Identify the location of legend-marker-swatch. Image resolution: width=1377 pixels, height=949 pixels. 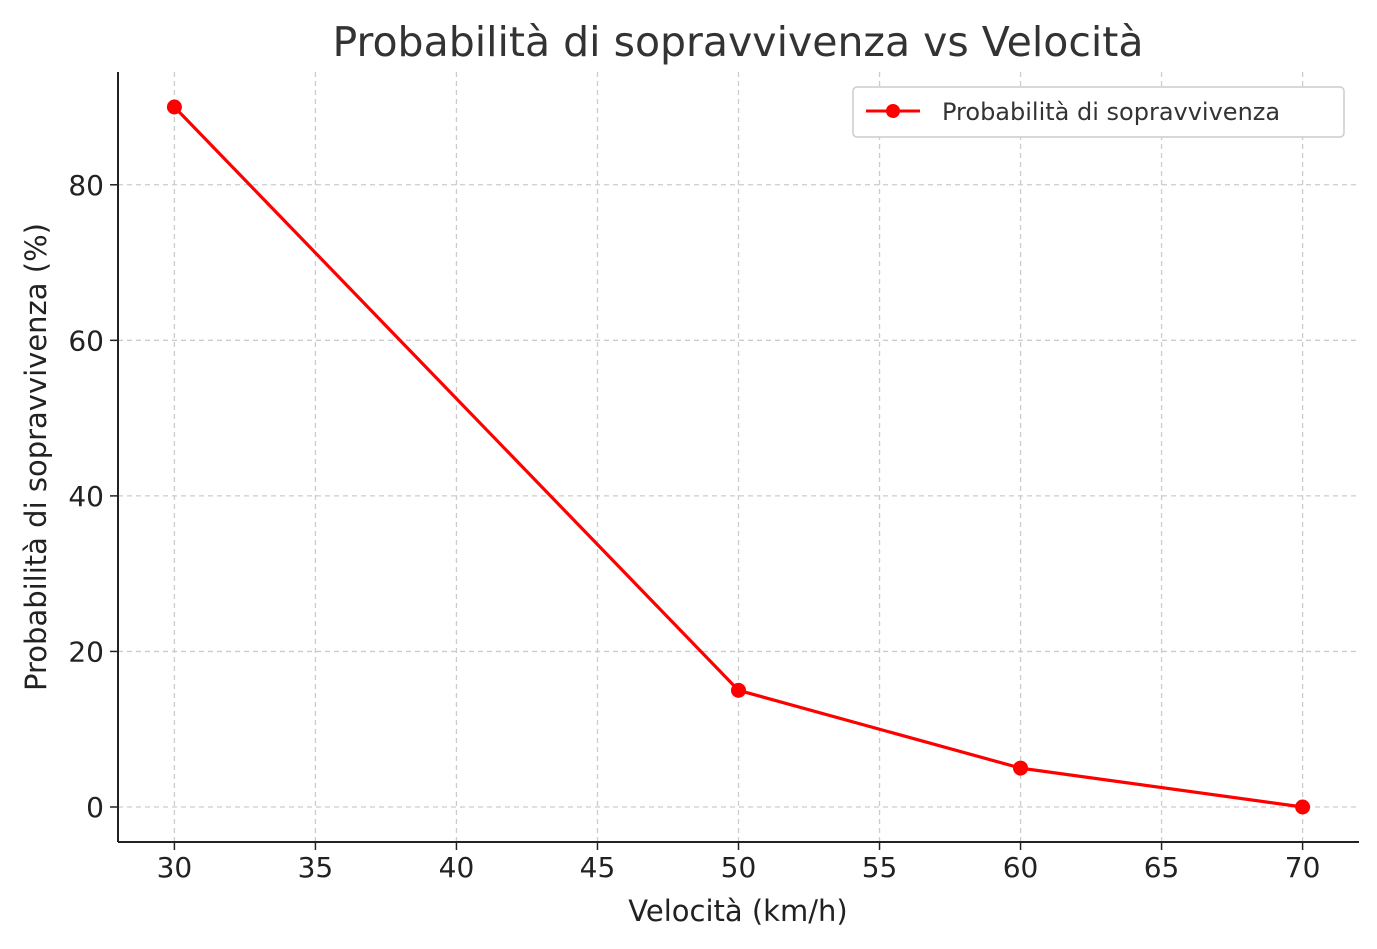
(893, 111).